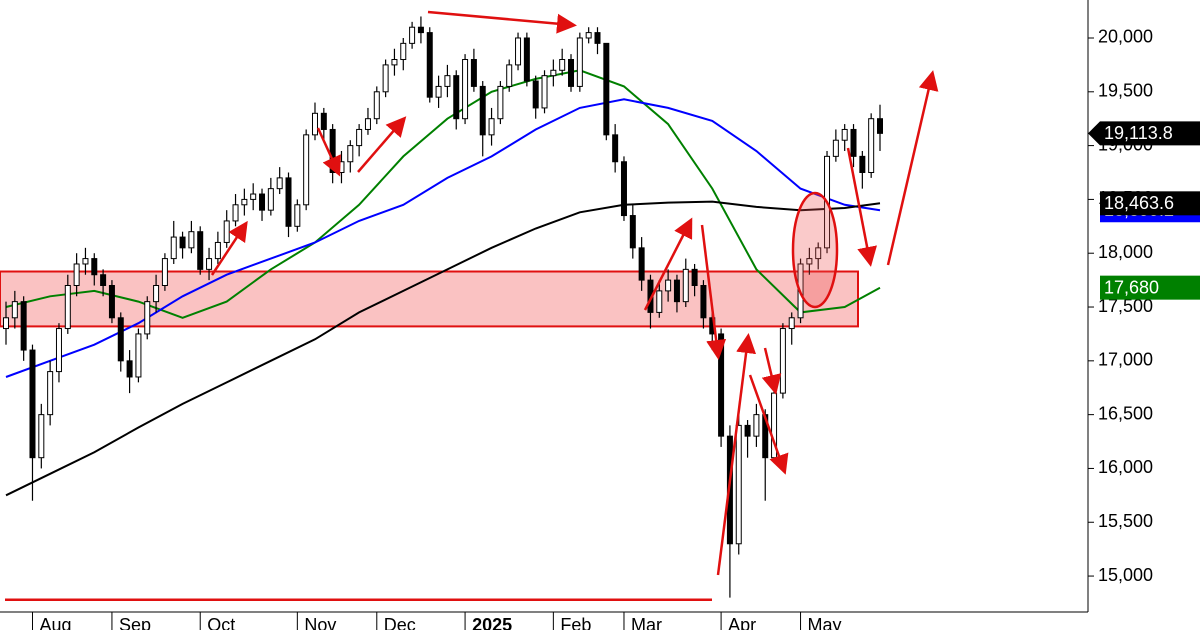 This screenshot has width=1200, height=630. I want to click on y-tick-label: 20,000, so click(1125, 37).